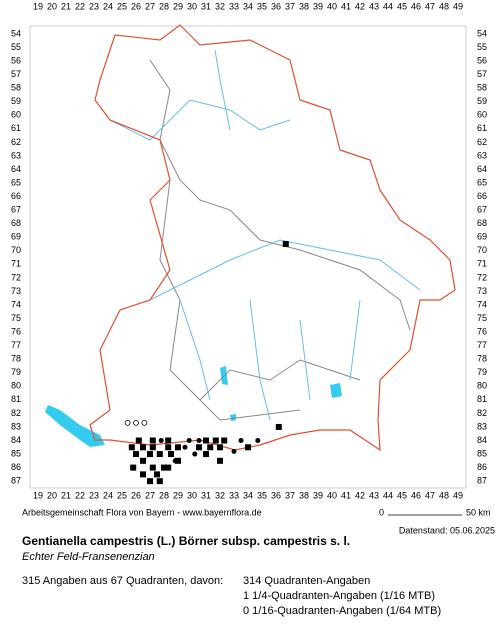 The width and height of the screenshot is (500, 625). I want to click on column-label: 44, so click(388, 6).